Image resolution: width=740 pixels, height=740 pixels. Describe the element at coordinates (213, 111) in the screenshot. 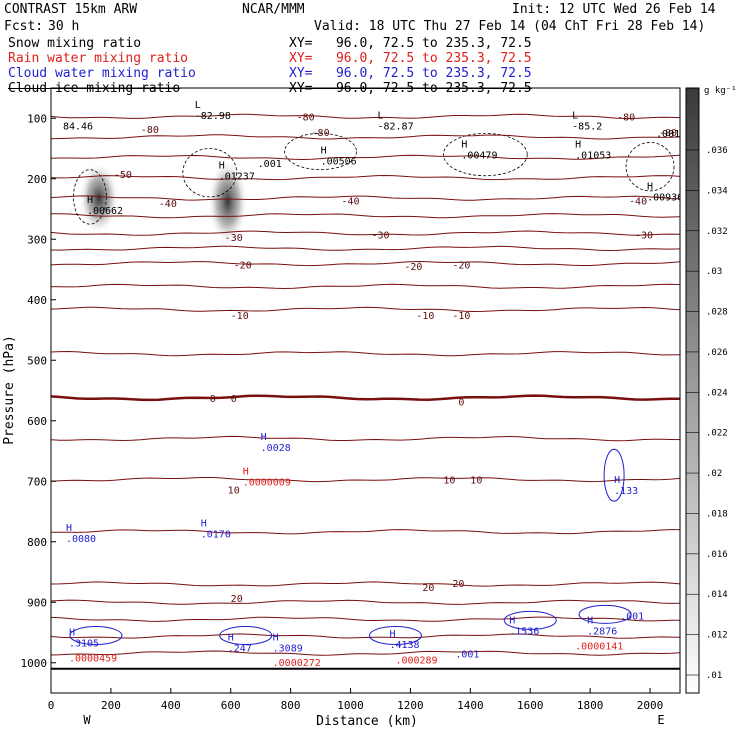

I see `extremum-0: L-82.98` at that location.